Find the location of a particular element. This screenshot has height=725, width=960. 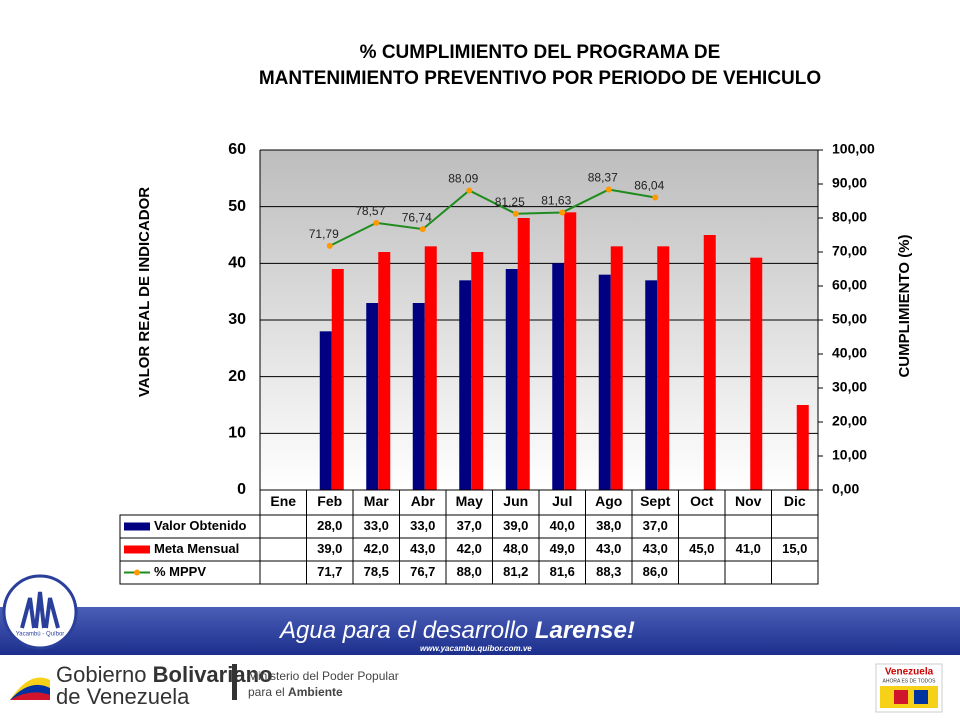

table-cell: 76,7 is located at coordinates (422, 571).